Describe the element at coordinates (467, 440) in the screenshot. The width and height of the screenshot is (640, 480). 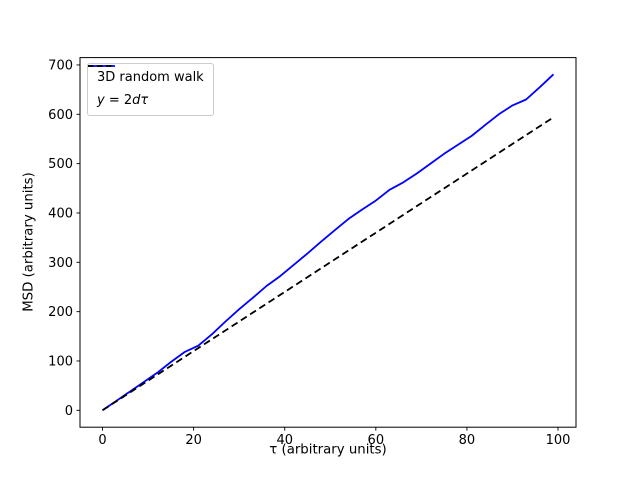
I see `x-tick-label: 80` at that location.